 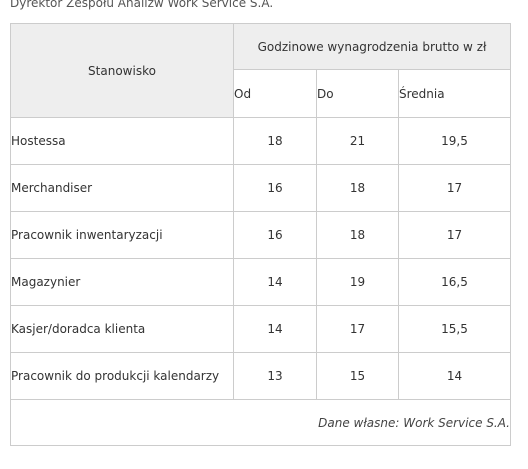 I want to click on row-to: 15, so click(x=357, y=376).